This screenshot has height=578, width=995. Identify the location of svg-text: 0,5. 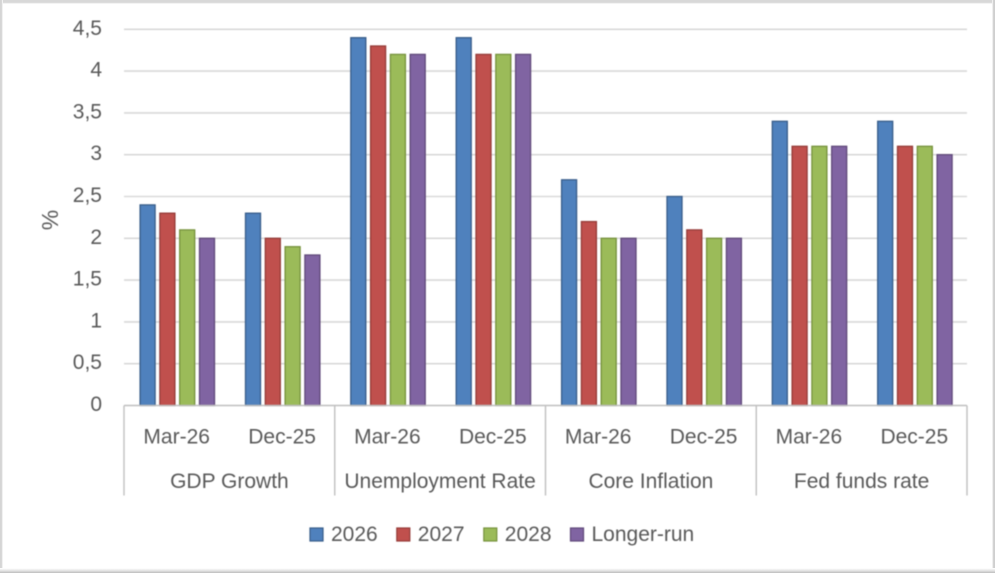
(87, 362).